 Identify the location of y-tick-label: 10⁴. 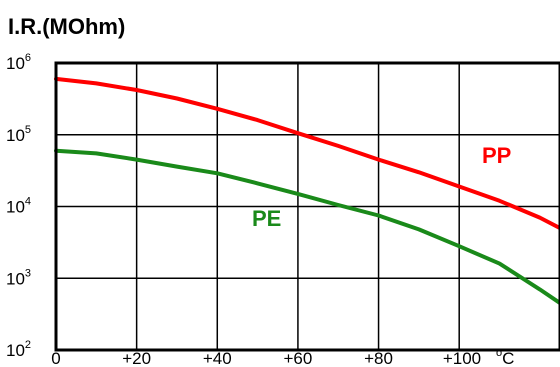
(18, 206).